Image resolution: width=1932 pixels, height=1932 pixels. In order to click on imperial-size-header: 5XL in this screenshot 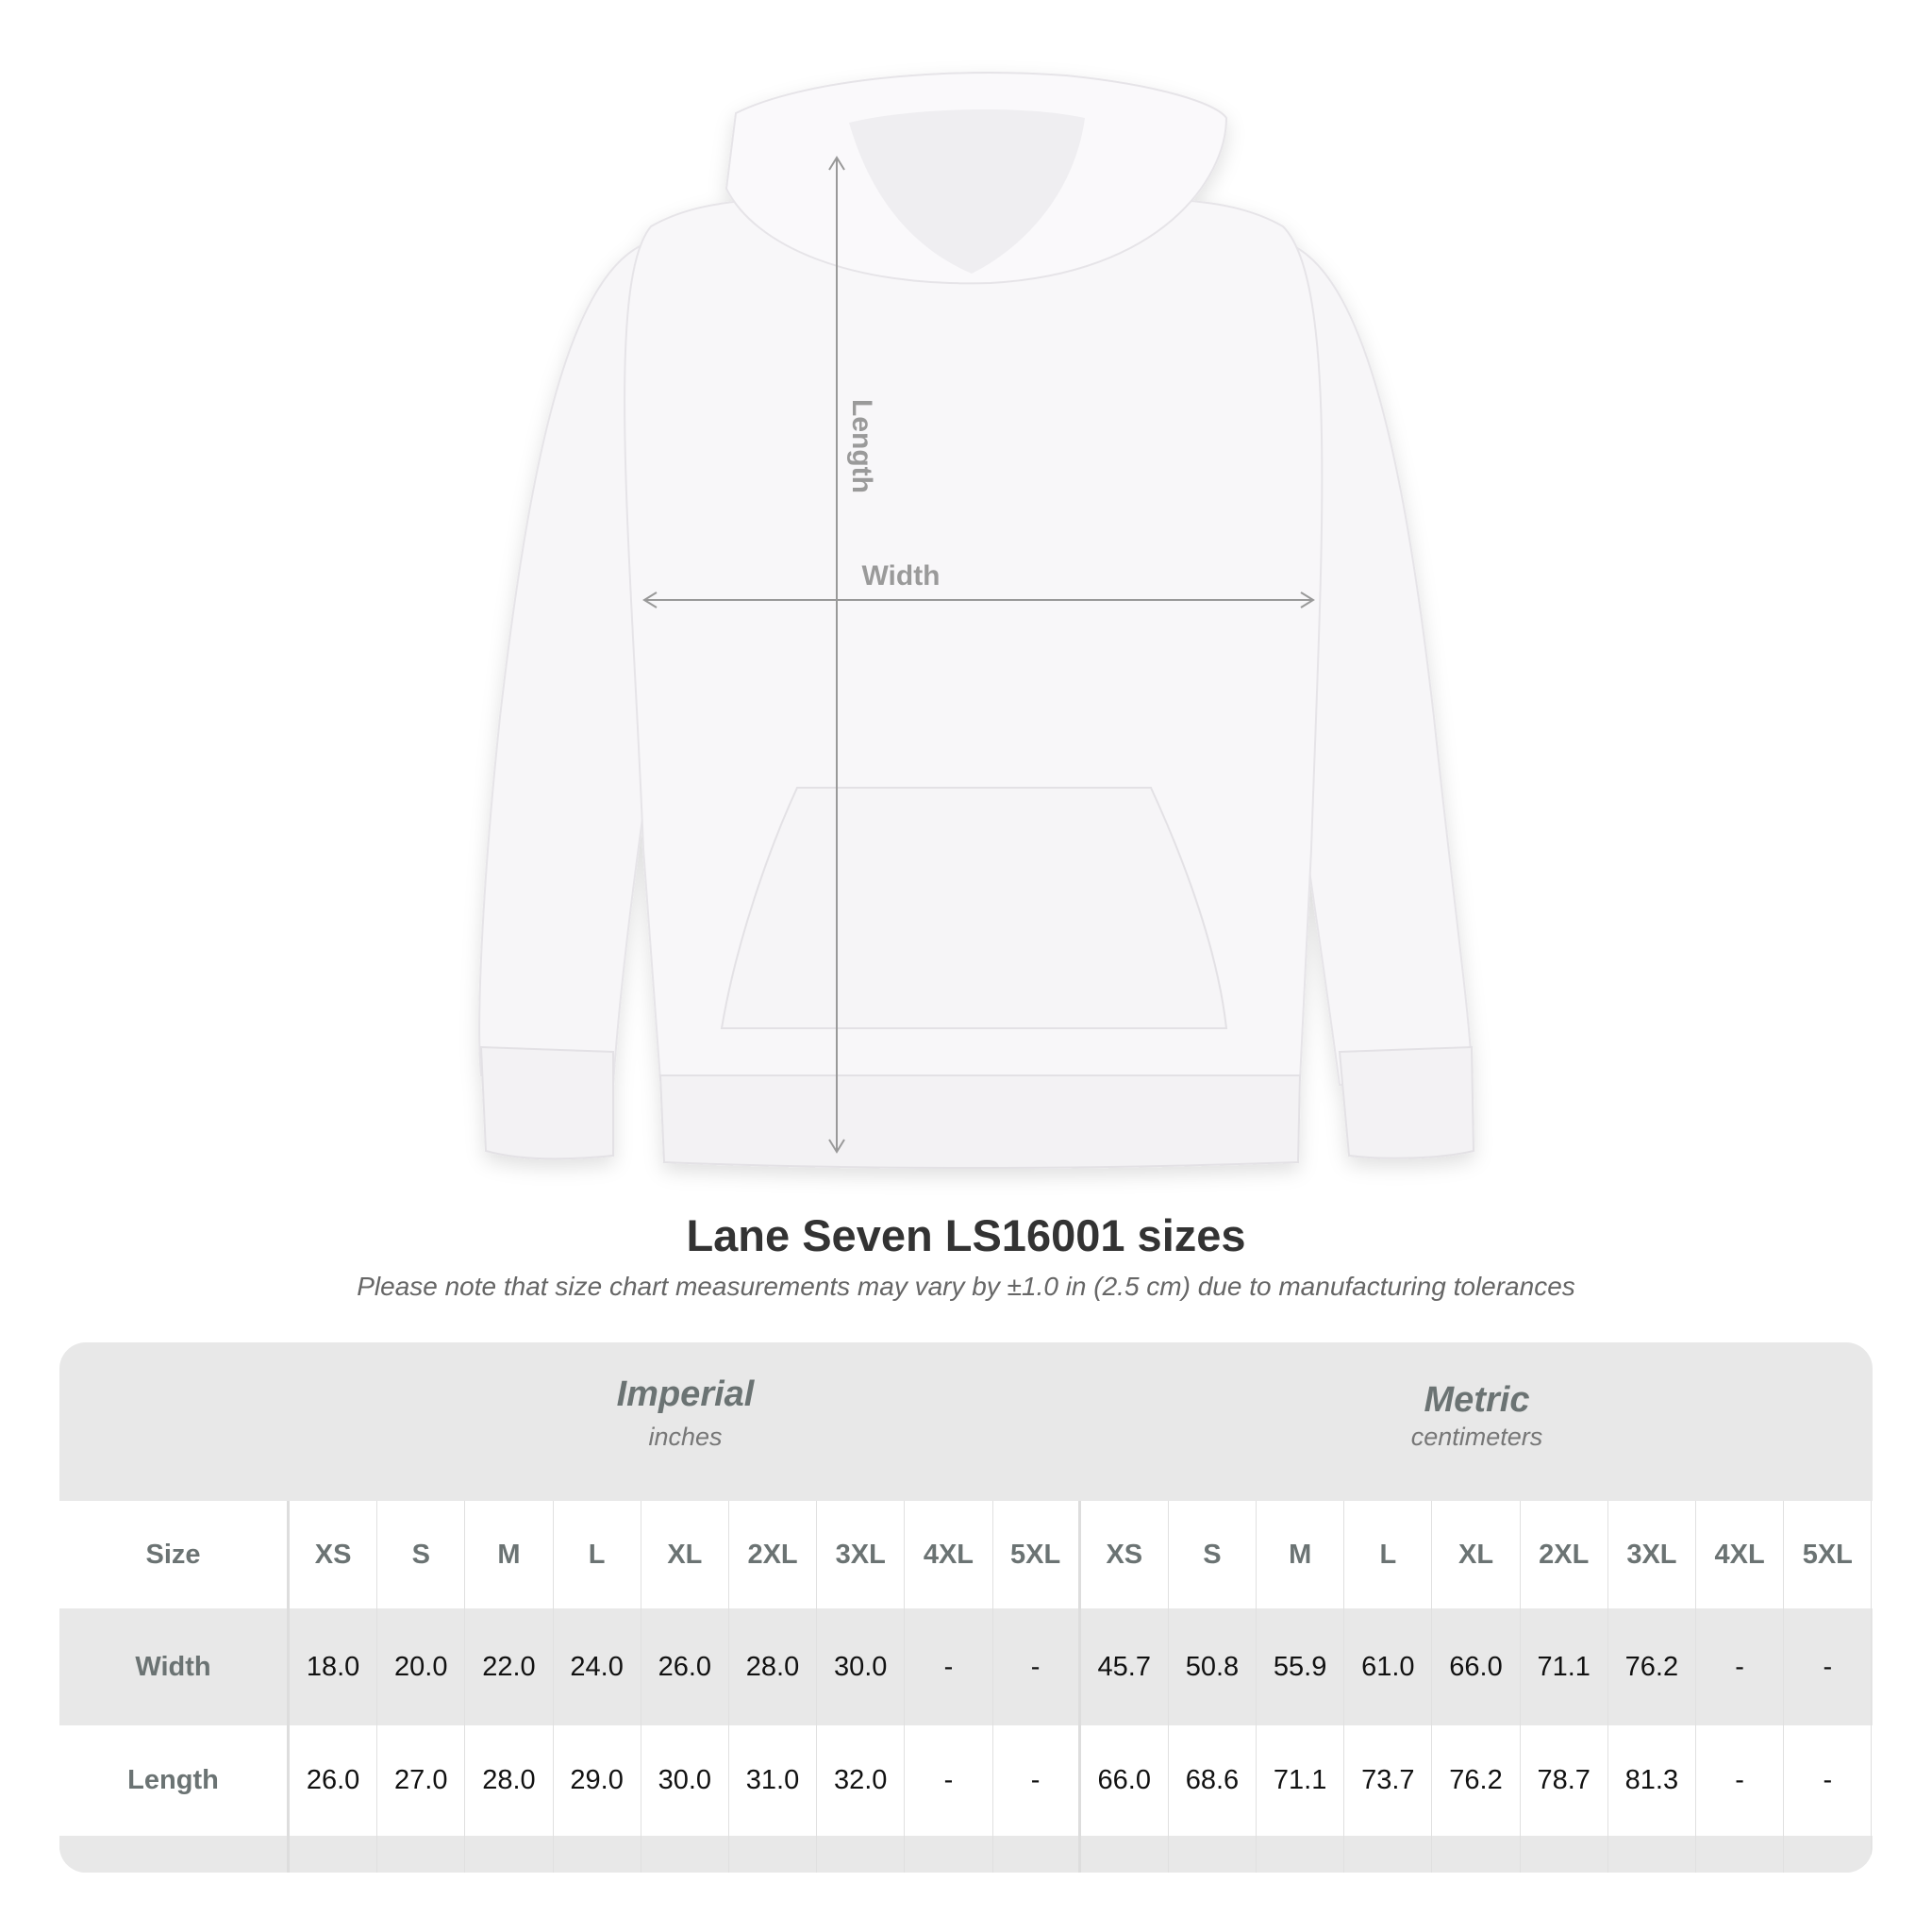, I will do `click(1037, 1554)`.